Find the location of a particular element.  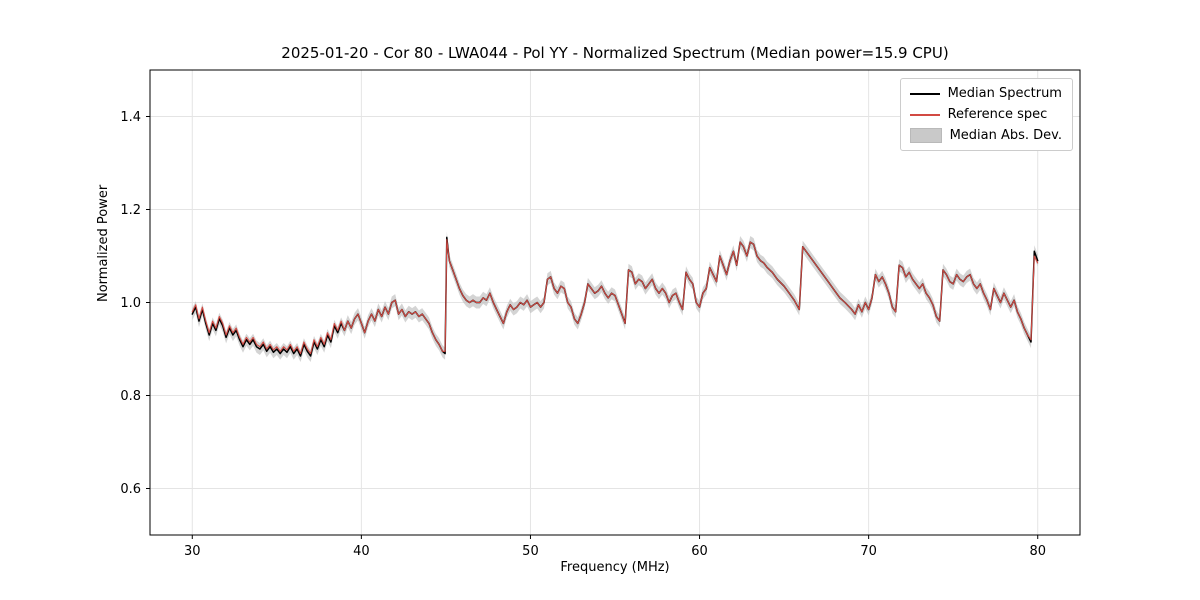

x-axis-label: Frequency (MHz) is located at coordinates (615, 567).